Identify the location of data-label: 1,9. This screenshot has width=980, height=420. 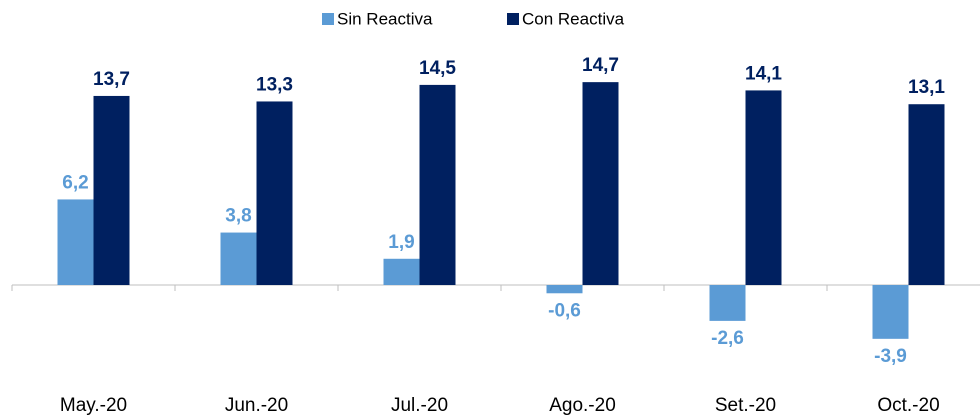
(401, 242).